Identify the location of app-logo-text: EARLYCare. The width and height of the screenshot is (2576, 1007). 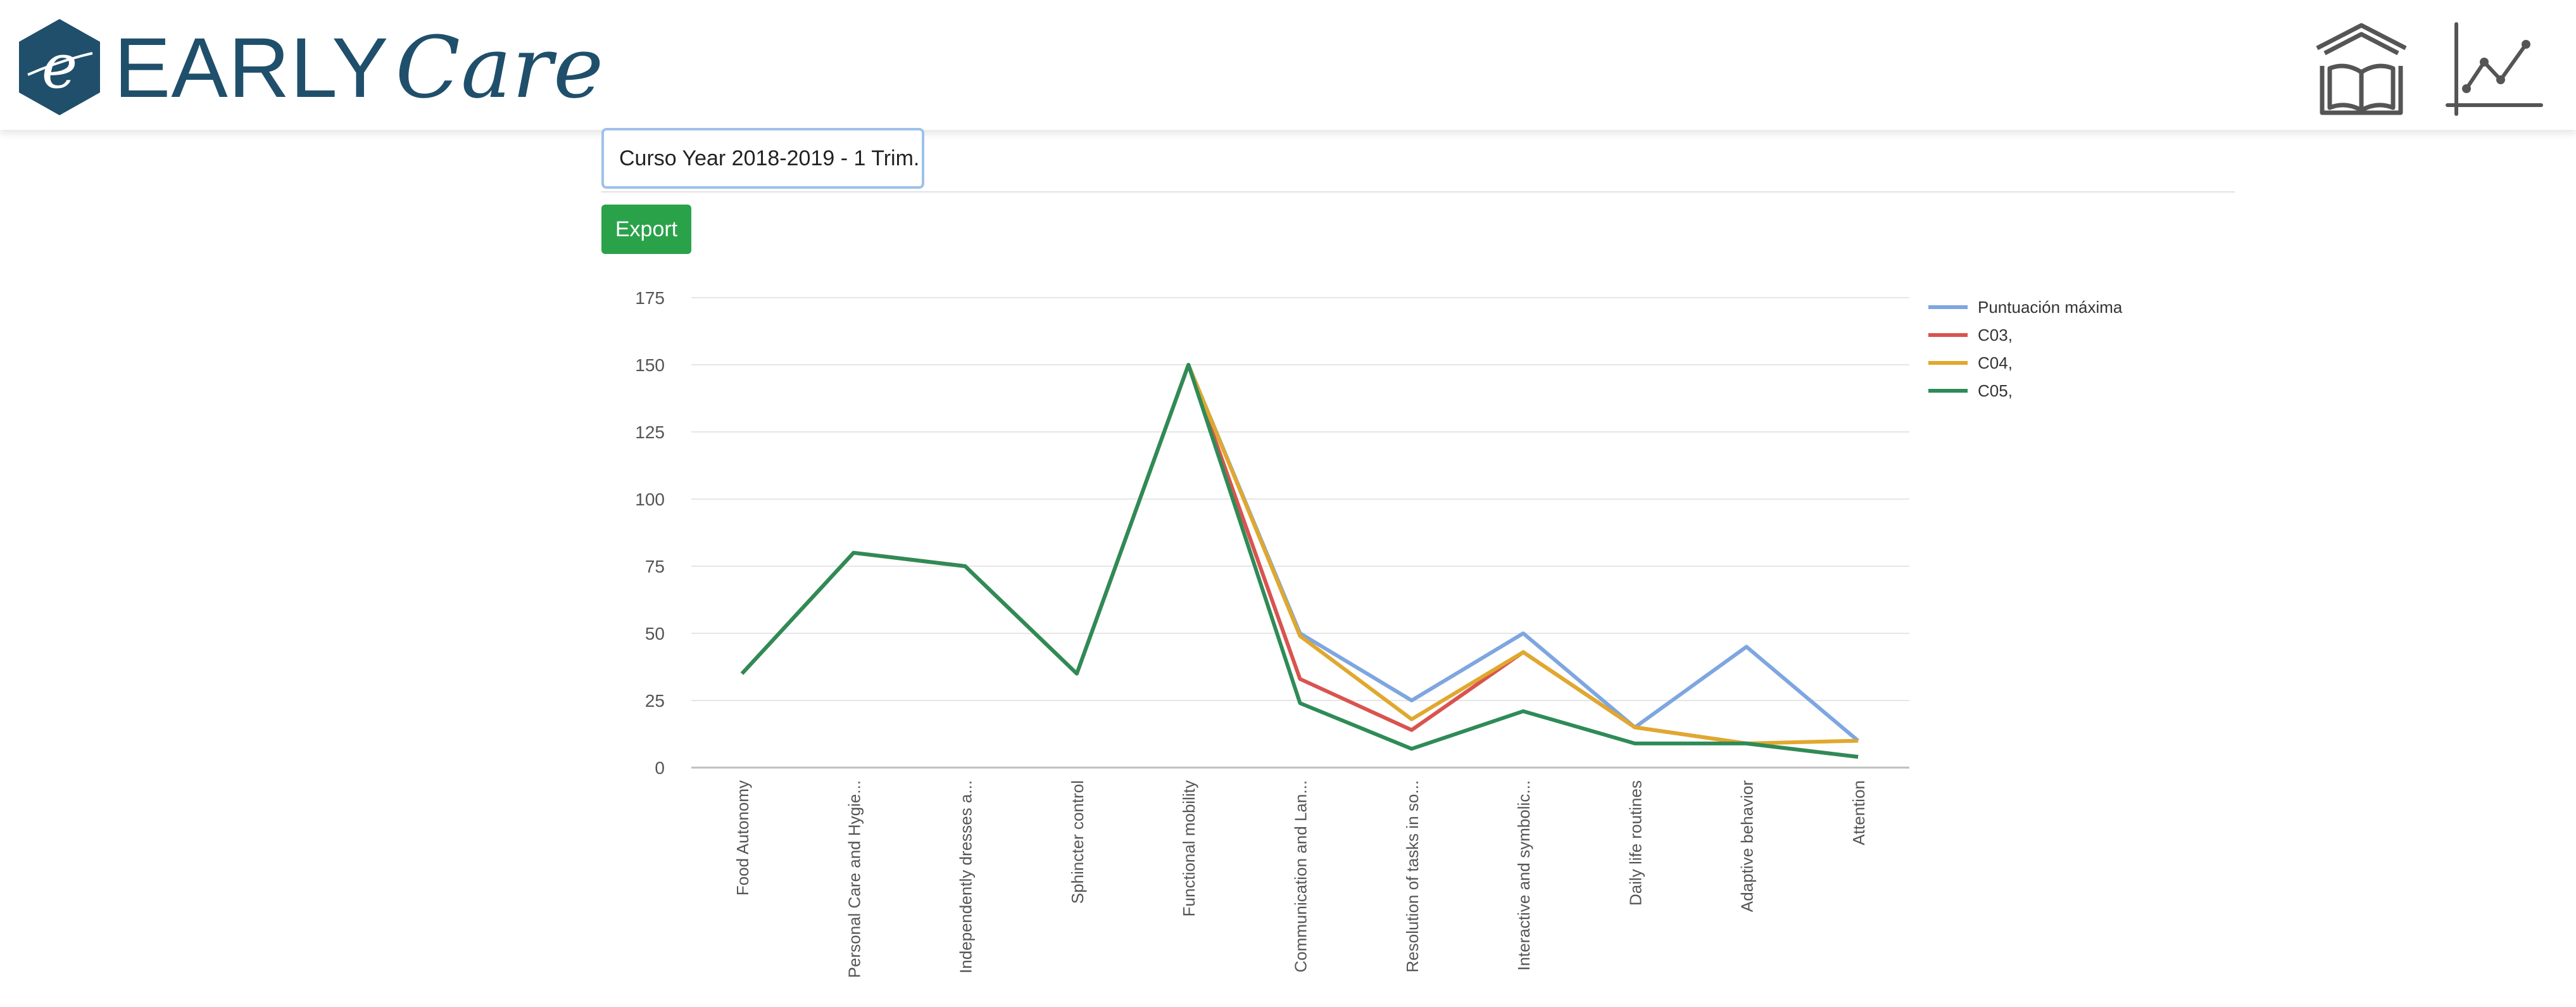
(359, 68).